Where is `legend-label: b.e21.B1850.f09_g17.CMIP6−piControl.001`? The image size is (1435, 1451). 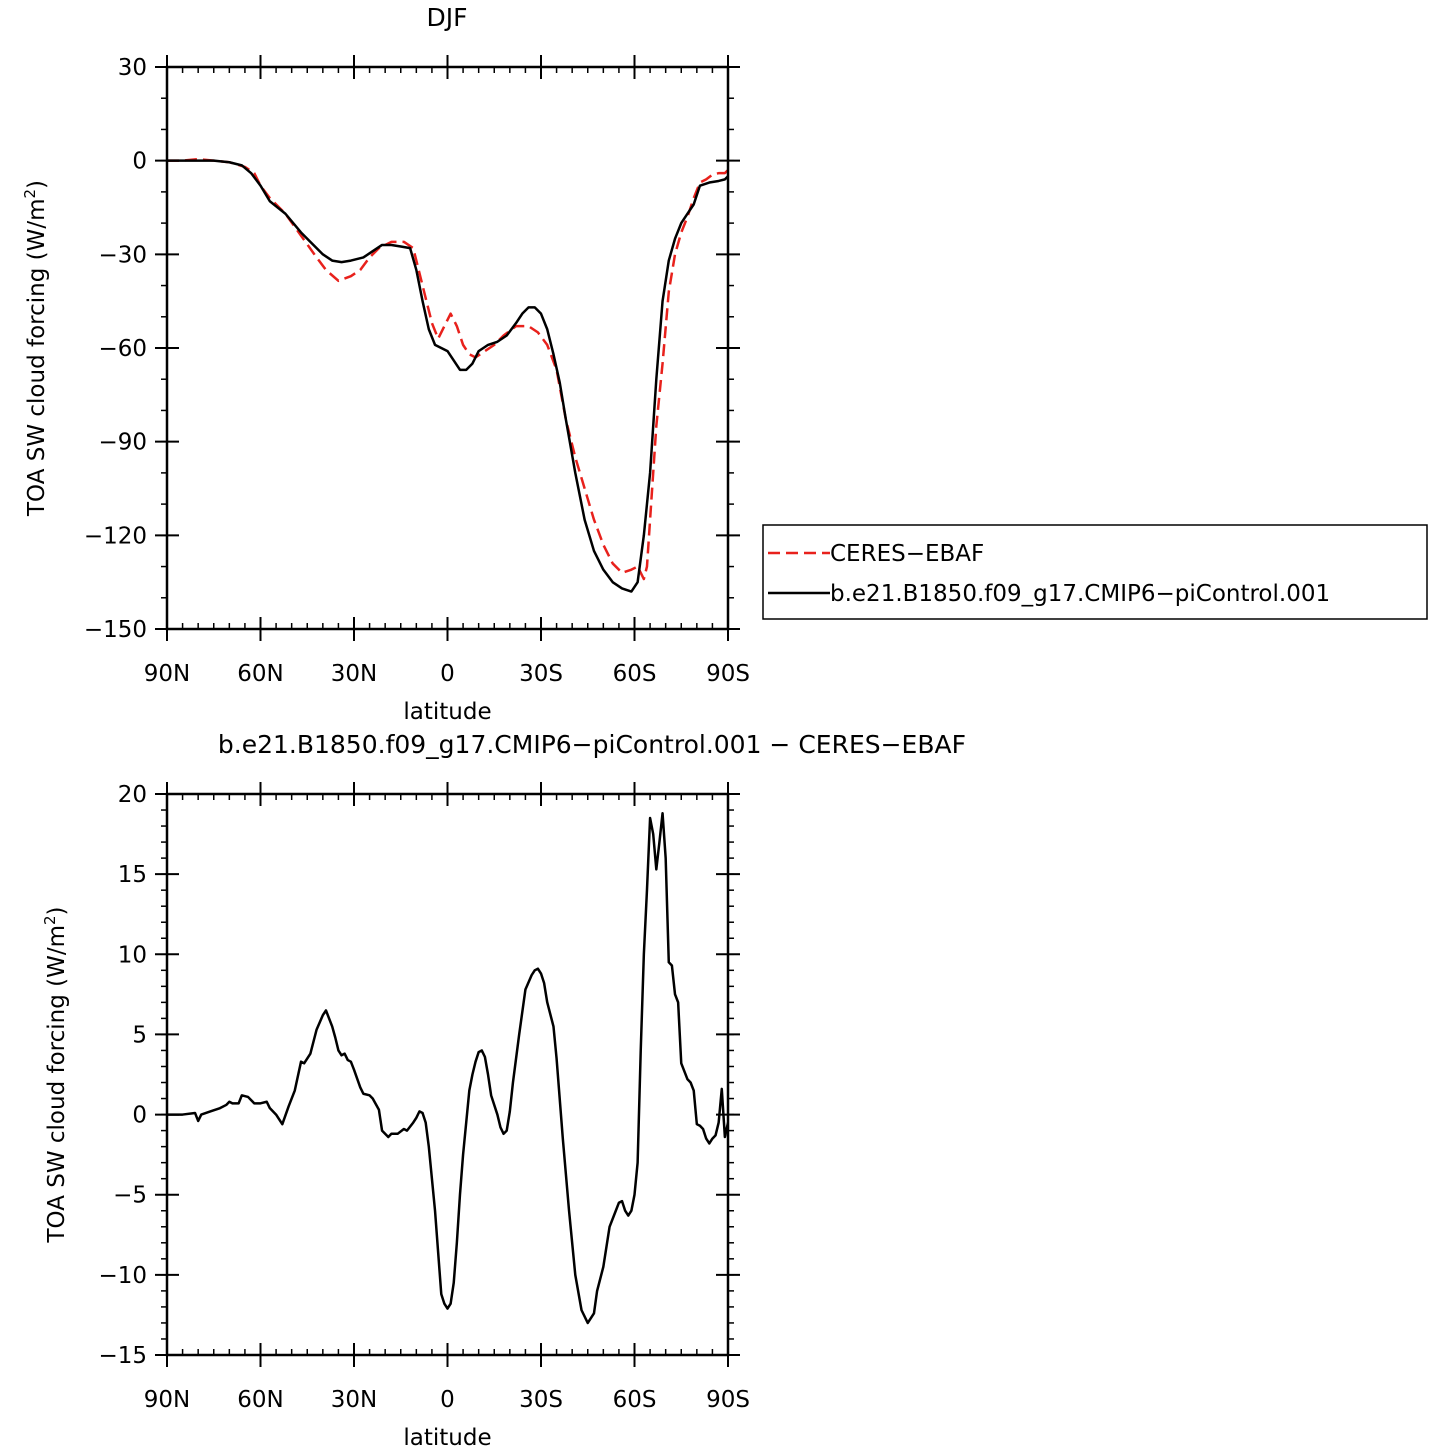 legend-label: b.e21.B1850.f09_g17.CMIP6−piControl.001 is located at coordinates (1080, 594).